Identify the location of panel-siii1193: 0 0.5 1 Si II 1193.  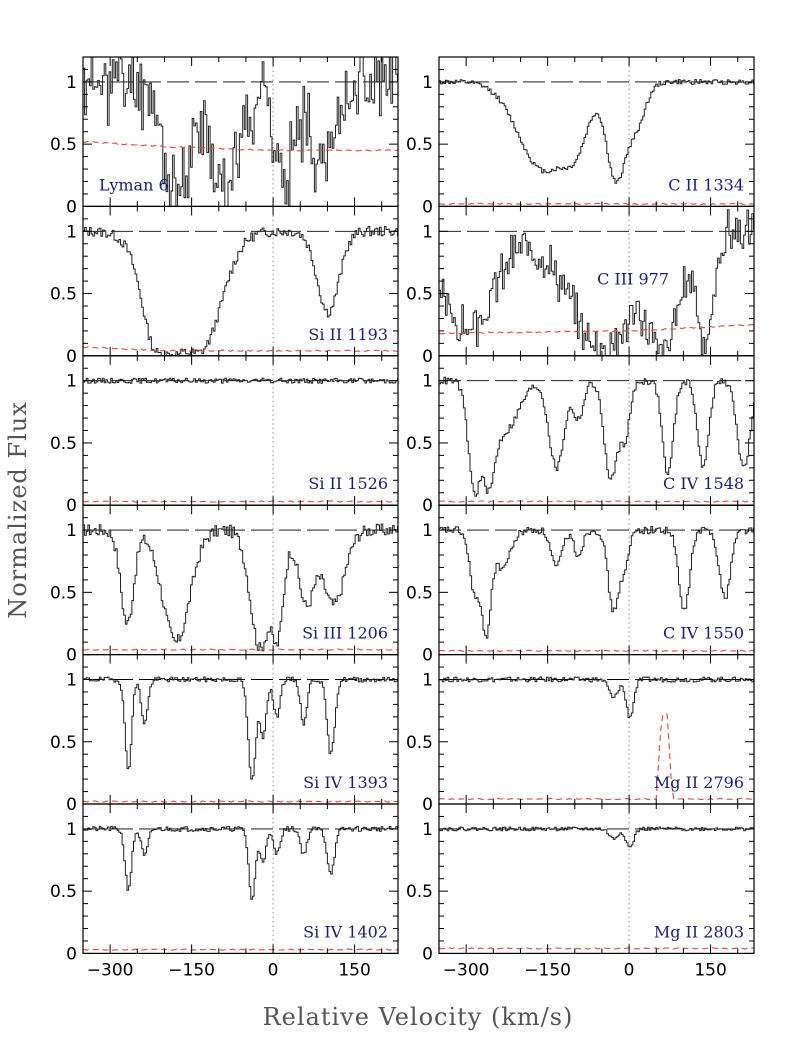
(224, 286).